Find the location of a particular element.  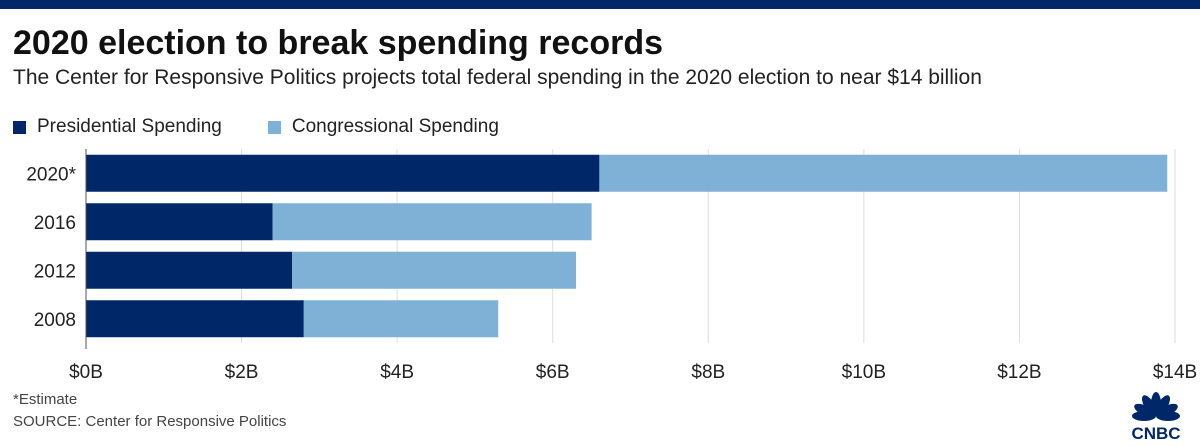

source-note: SOURCE: Center for Responsive Politics is located at coordinates (150, 421).